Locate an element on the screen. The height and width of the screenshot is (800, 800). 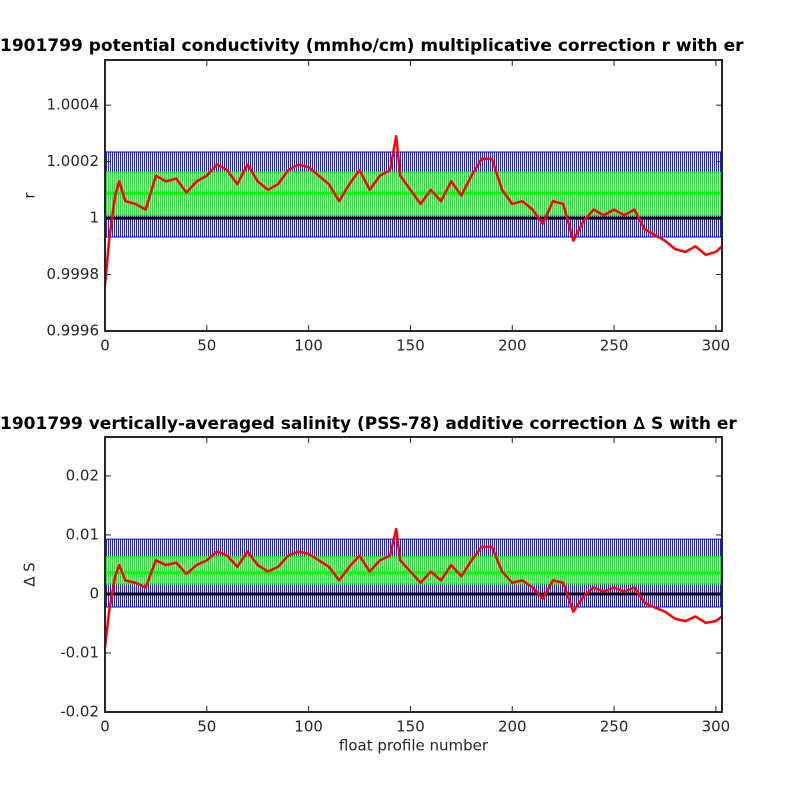
y-tick-label: -0.02 is located at coordinates (79, 712).